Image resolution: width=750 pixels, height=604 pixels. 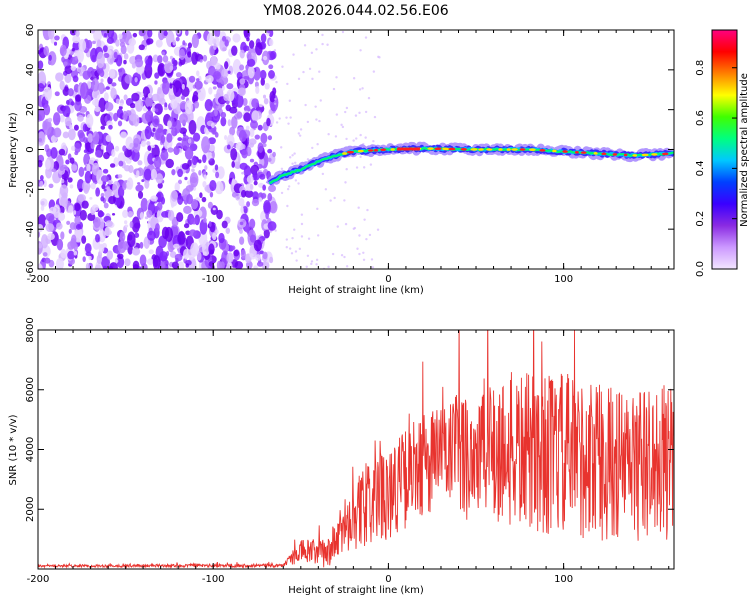 I want to click on x-tick-label: -100, so click(x=213, y=579).